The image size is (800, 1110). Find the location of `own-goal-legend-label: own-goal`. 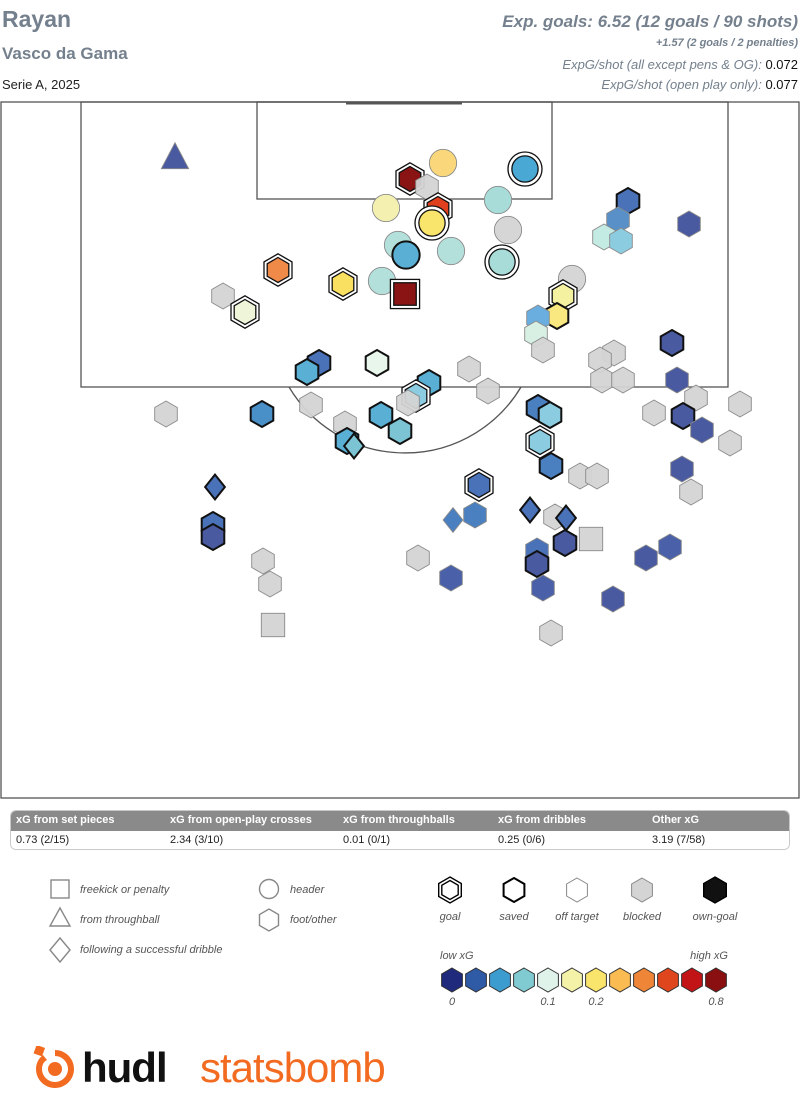

own-goal-legend-label: own-goal is located at coordinates (715, 917).